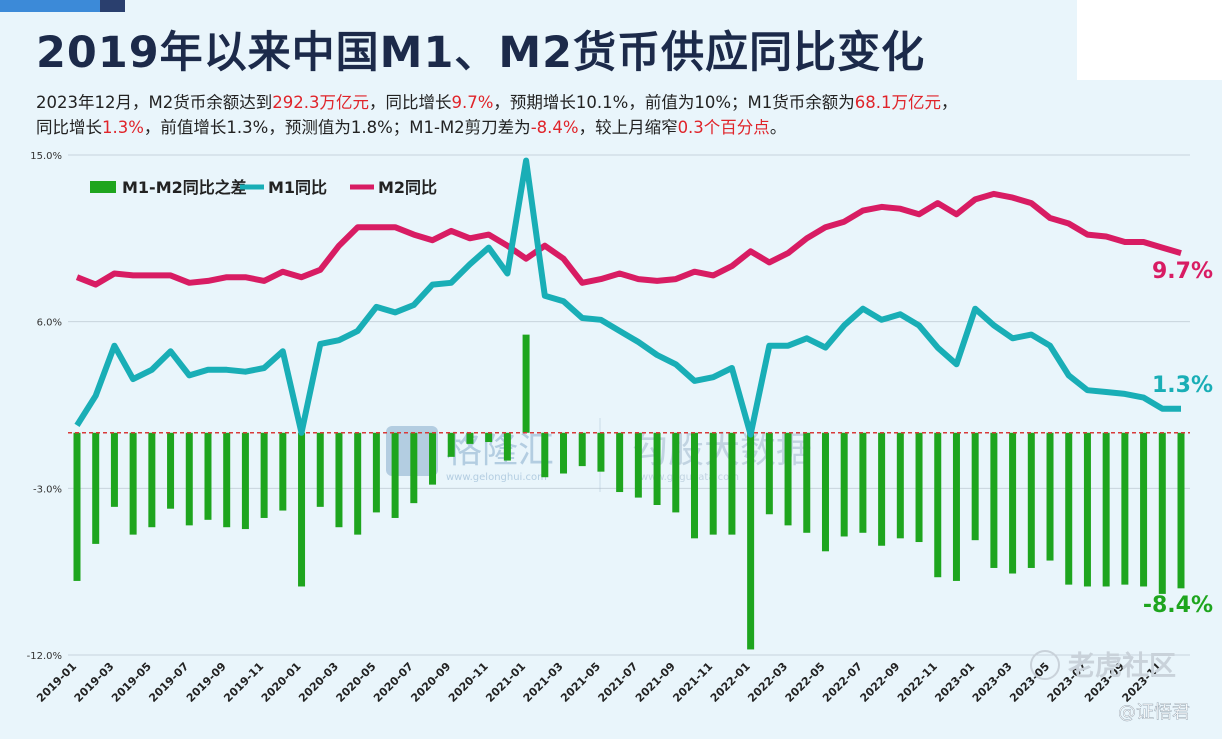 The width and height of the screenshot is (1222, 739). I want to click on x-tick-label: 2019-03, so click(94, 682).